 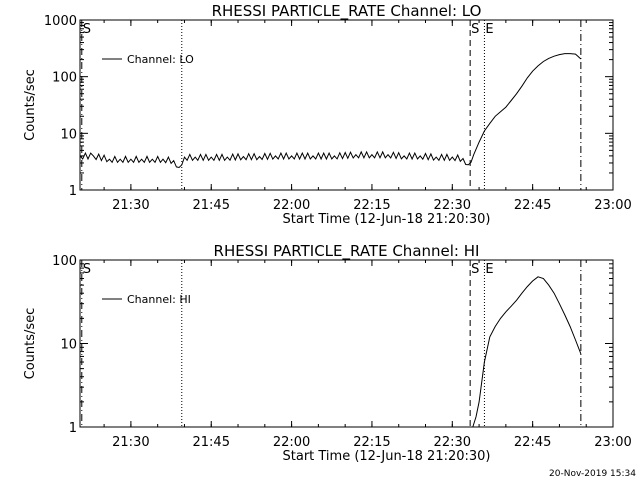 I want to click on footer-timestamp: 20-Nov-2019 15:34, so click(x=592, y=474).